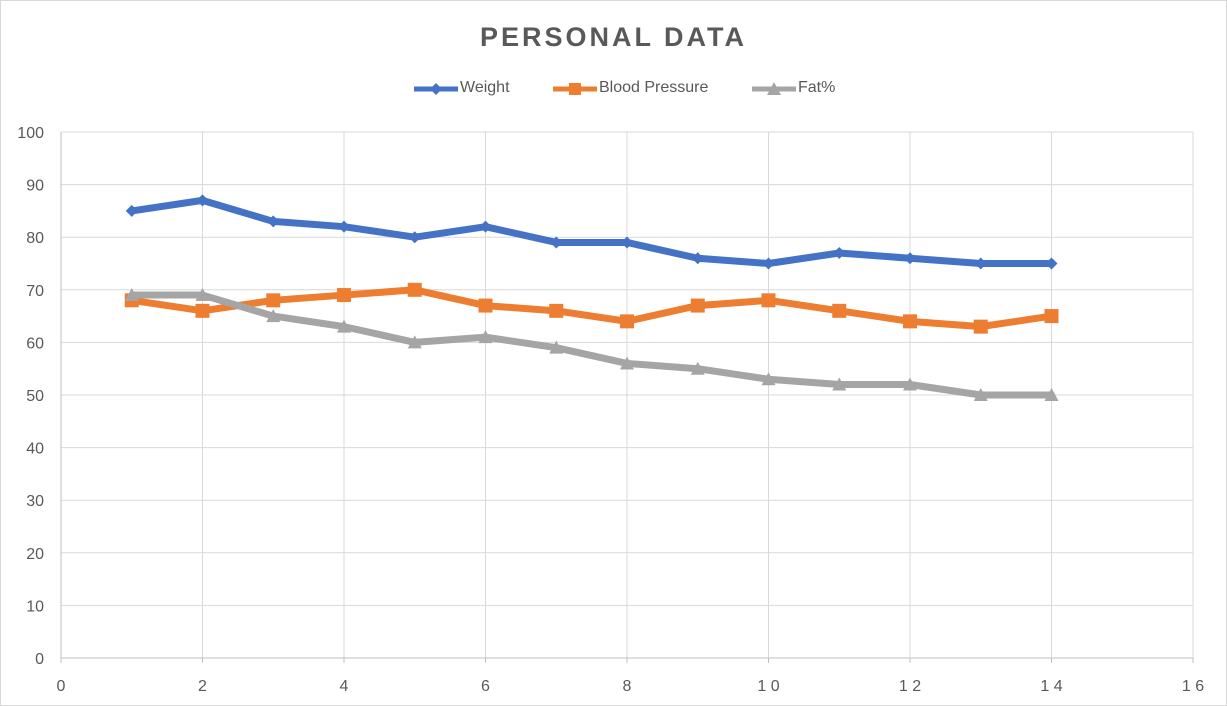  I want to click on x-tick-label: 1 0, so click(768, 686).